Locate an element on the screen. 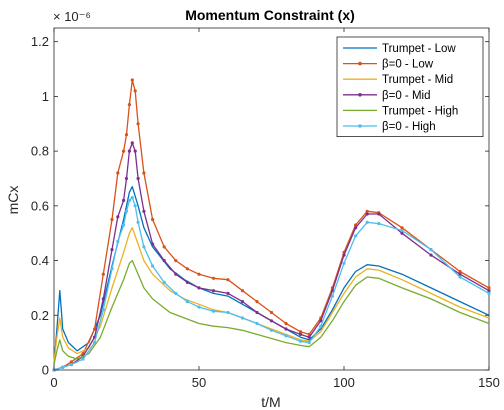 The height and width of the screenshot is (410, 504). y-exponent-label: × 10⁻⁶ is located at coordinates (72, 16).